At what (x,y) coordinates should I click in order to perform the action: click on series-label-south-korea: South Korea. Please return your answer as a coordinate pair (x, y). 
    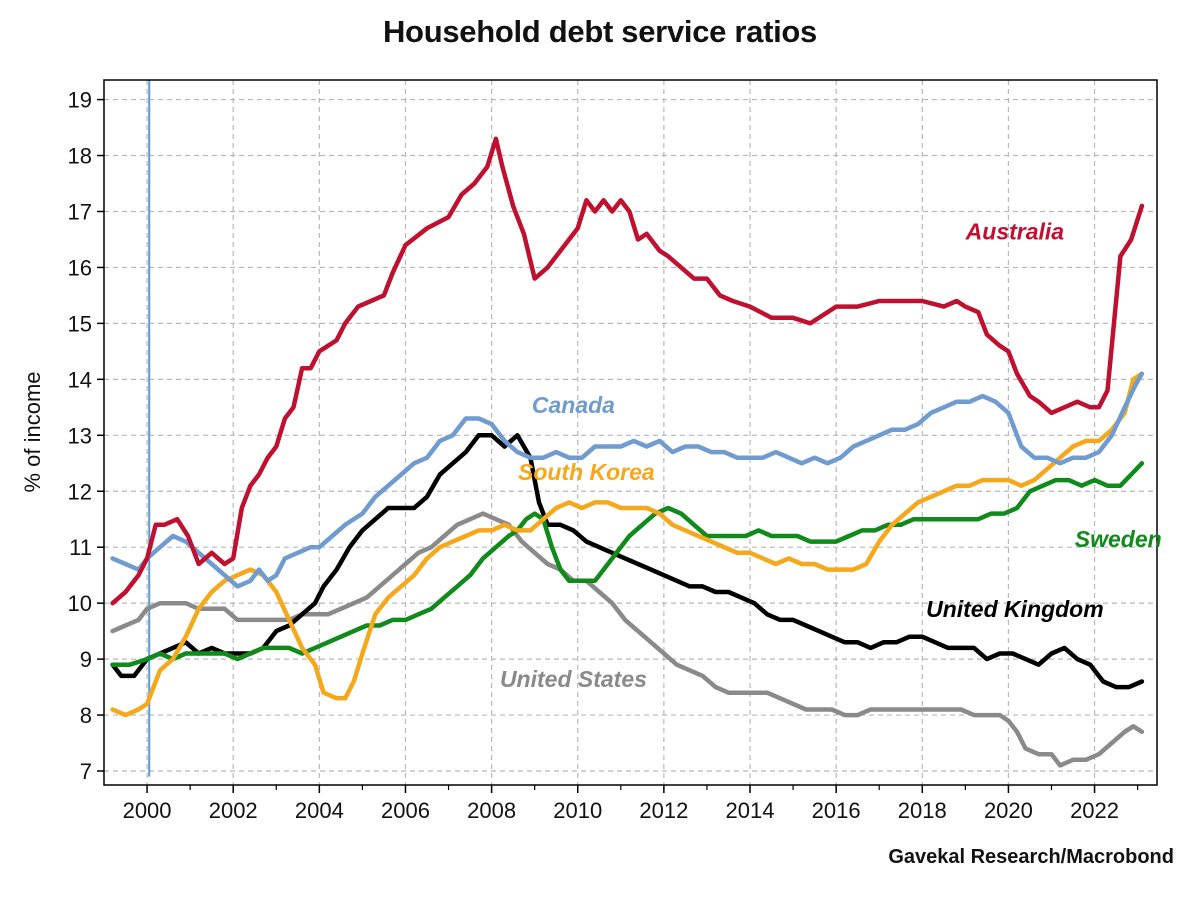
    Looking at the image, I should click on (586, 472).